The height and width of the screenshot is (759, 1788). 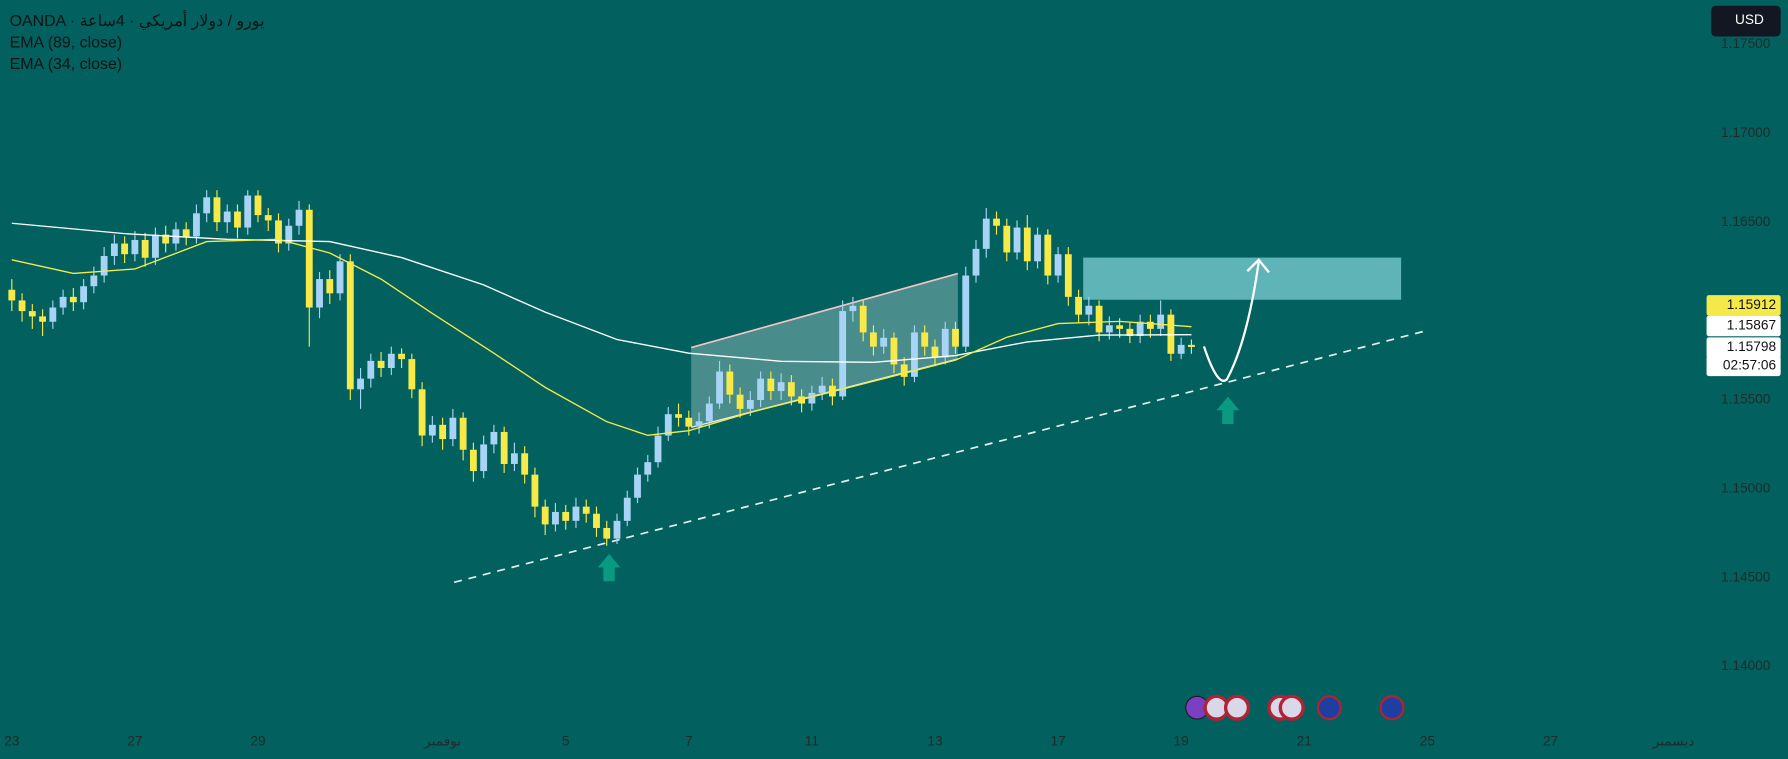 I want to click on x-tick-label: 17, so click(x=1057, y=741).